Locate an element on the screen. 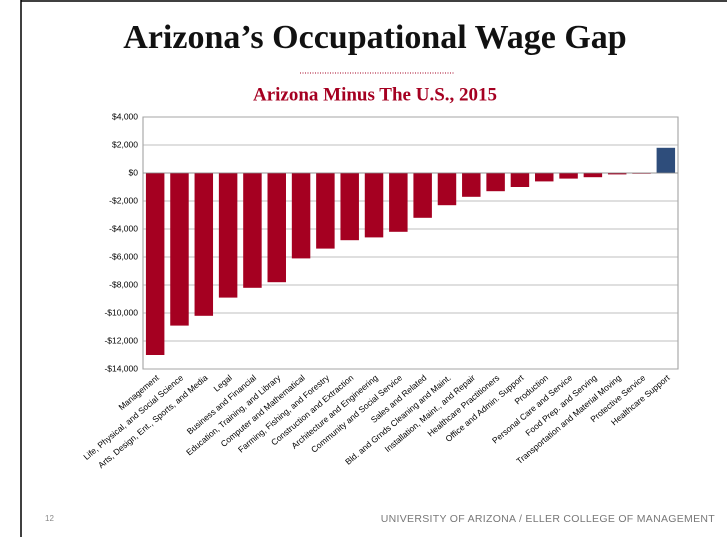  y-tick-label: -$2,000 is located at coordinates (123, 200).